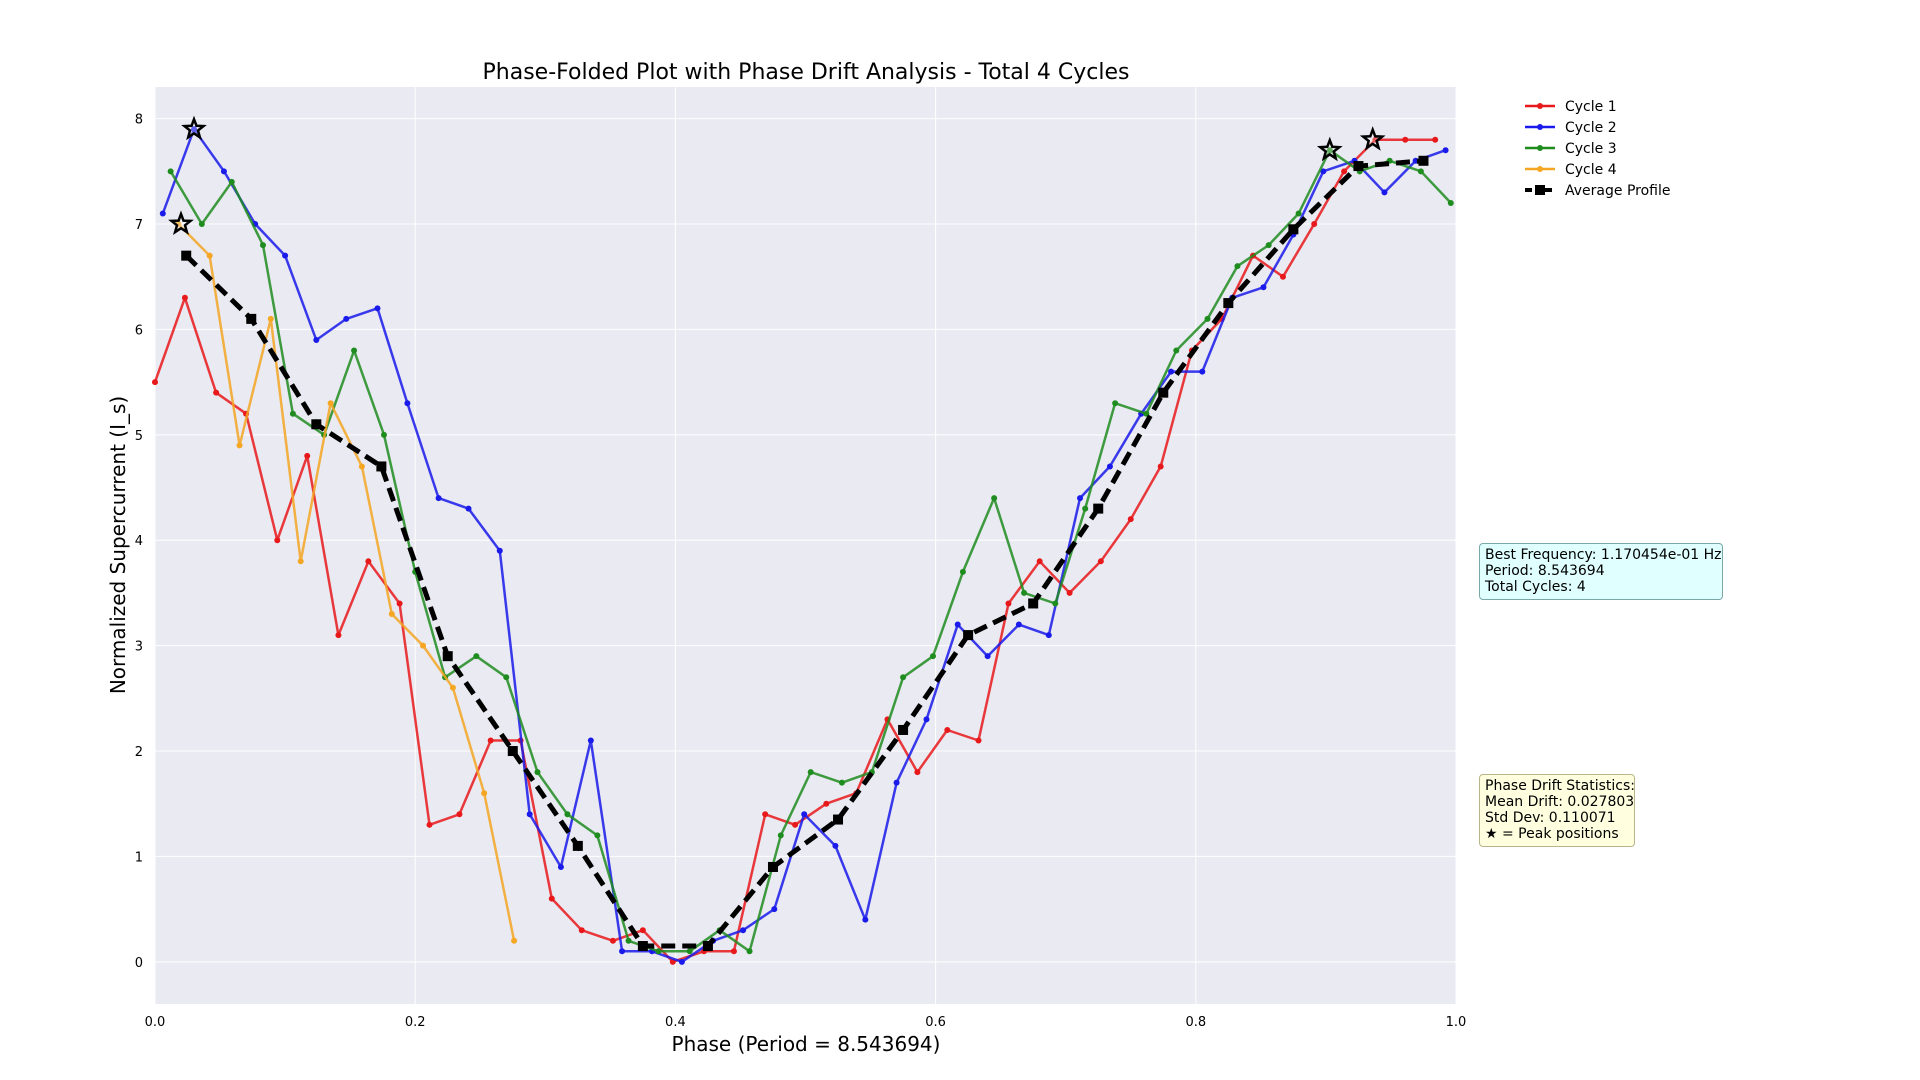 Image resolution: width=1920 pixels, height=1080 pixels. What do you see at coordinates (1591, 149) in the screenshot?
I see `legend-label: Cycle 3` at bounding box center [1591, 149].